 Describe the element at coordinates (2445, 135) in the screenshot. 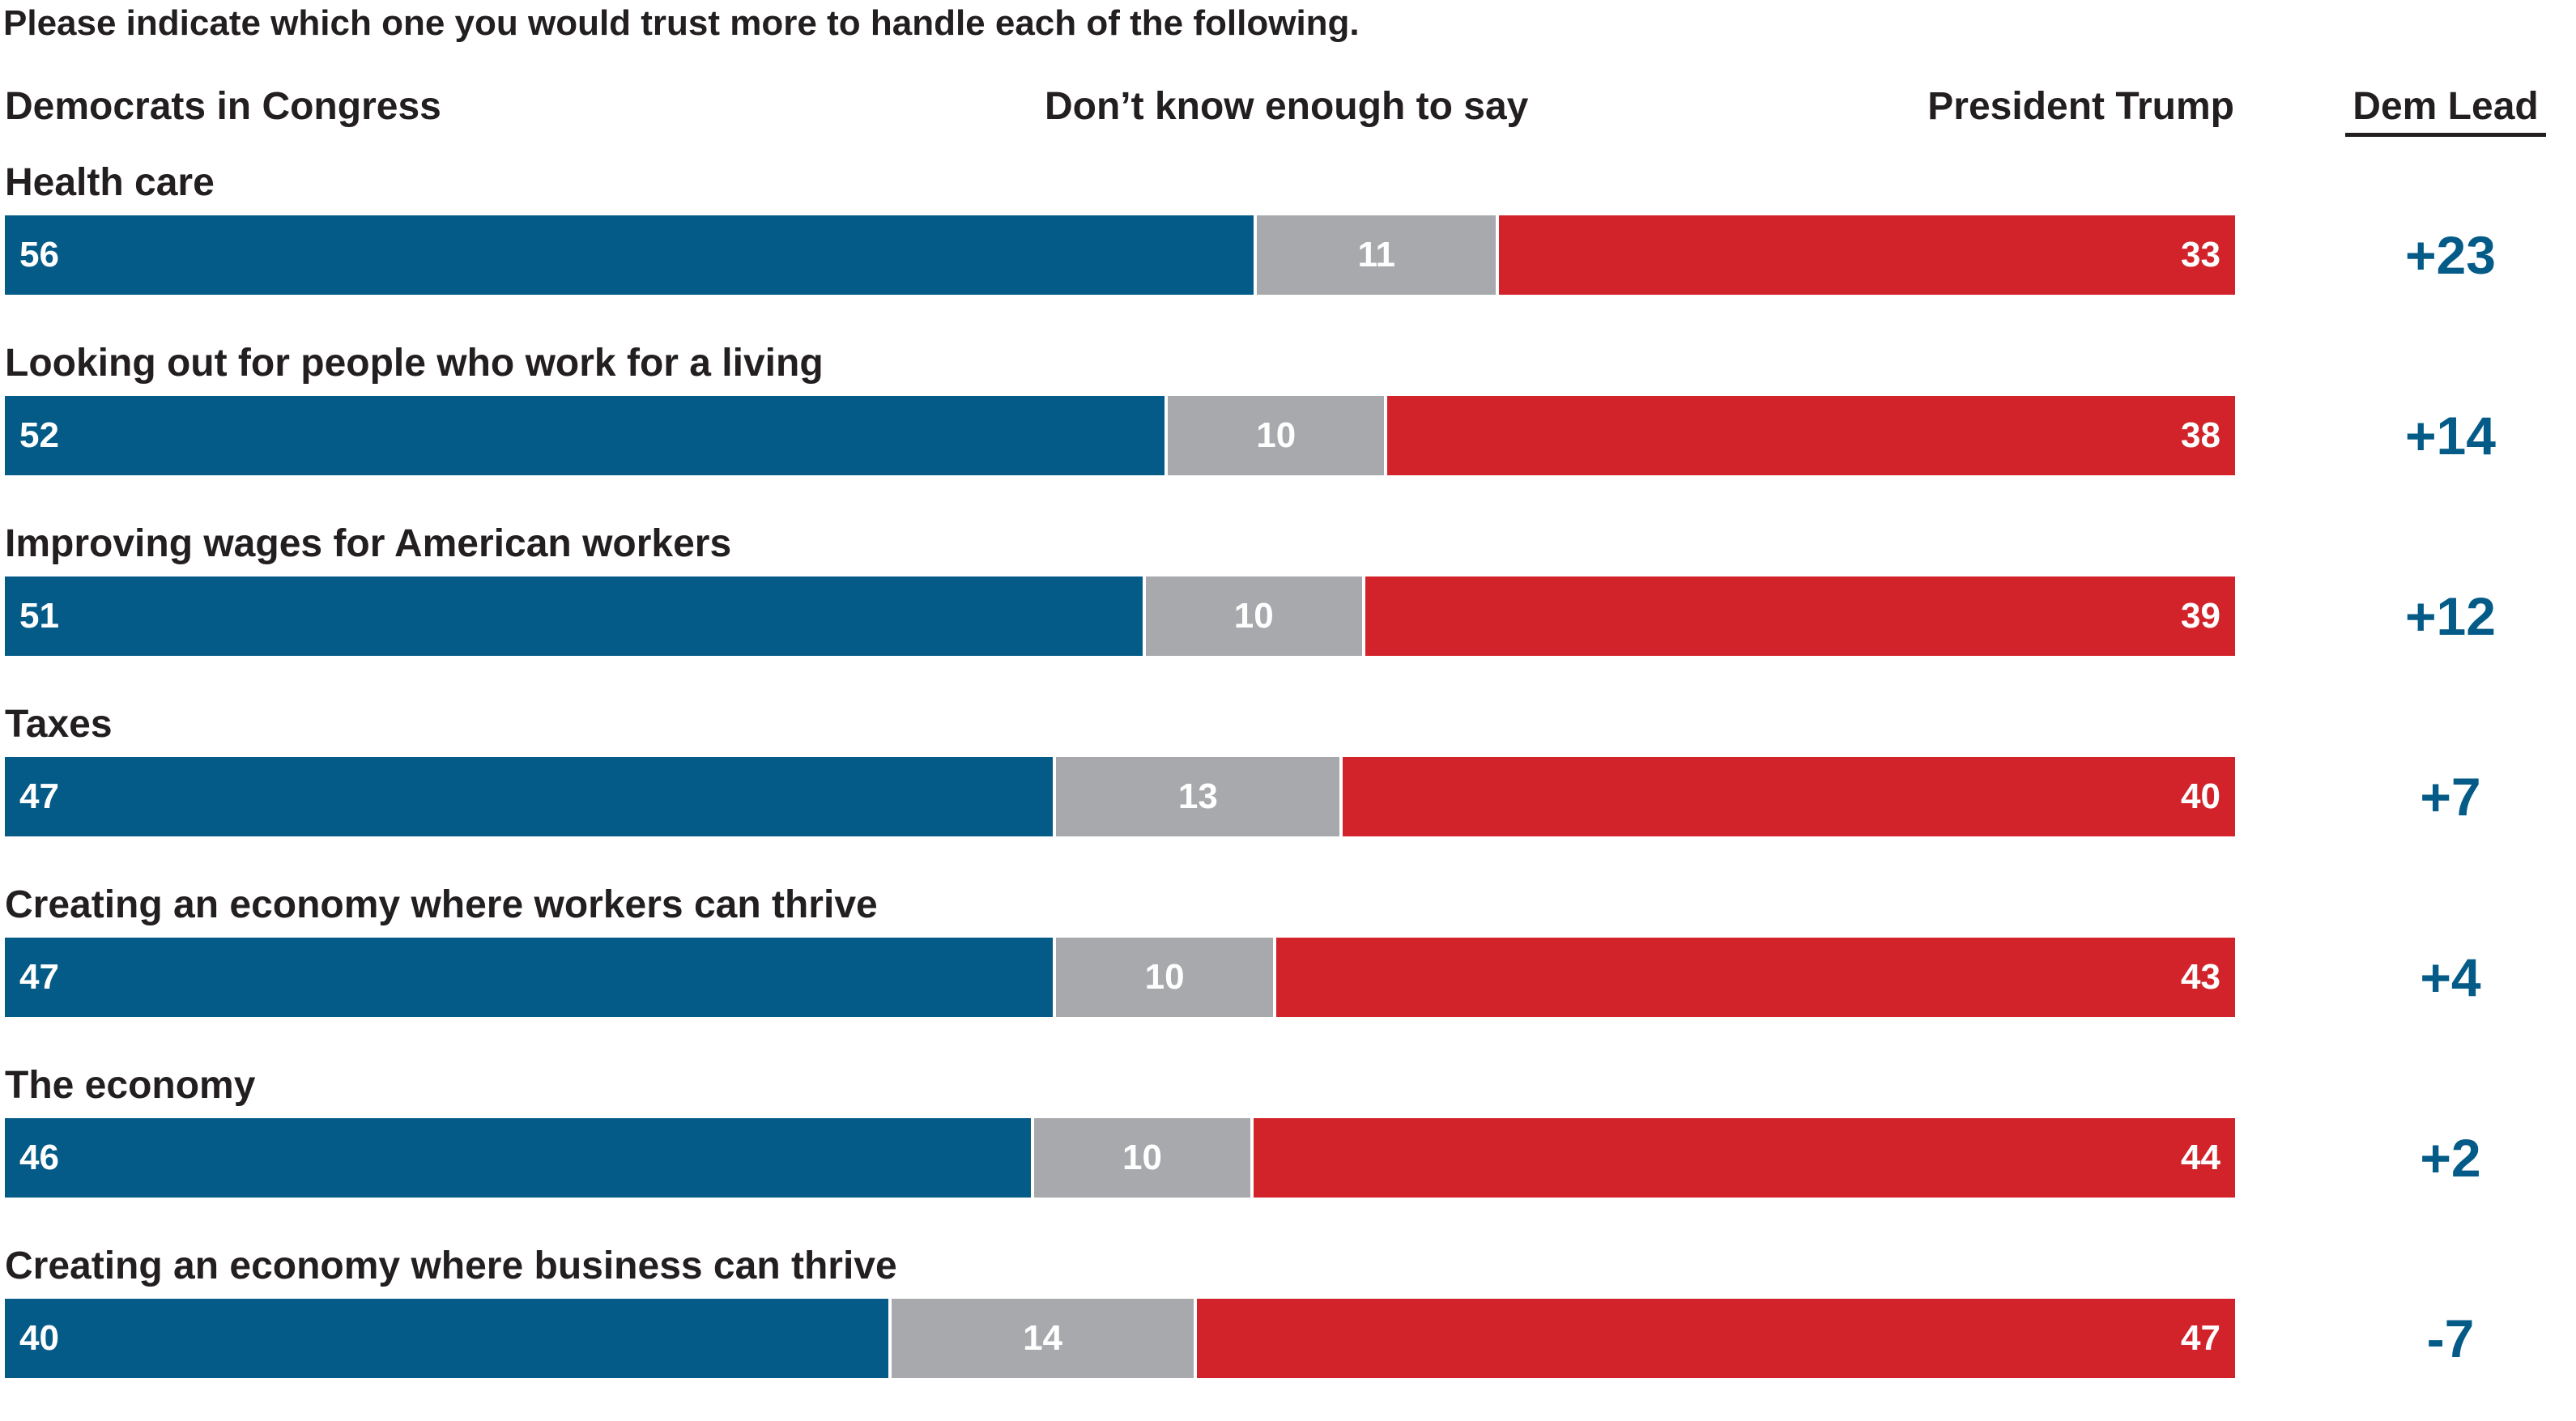

I see `dem-lead-underline` at that location.